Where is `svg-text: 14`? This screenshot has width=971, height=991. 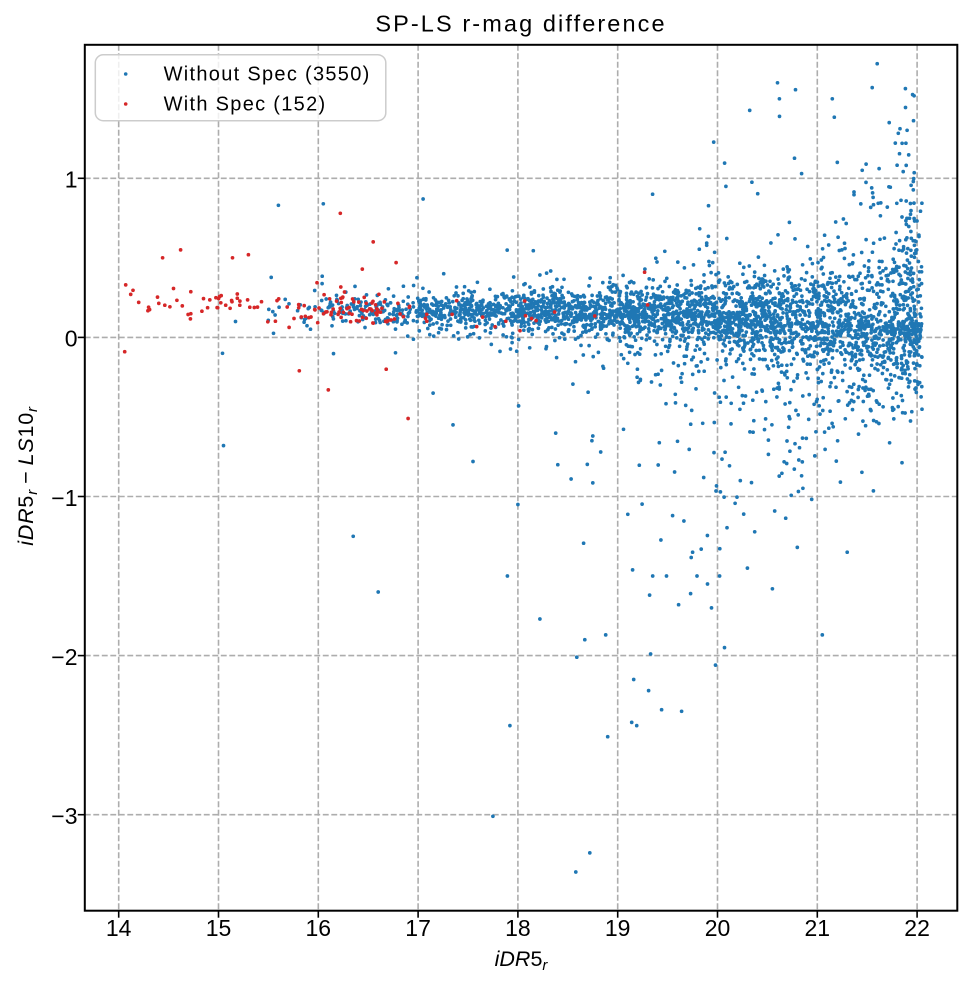 svg-text: 14 is located at coordinates (119, 928).